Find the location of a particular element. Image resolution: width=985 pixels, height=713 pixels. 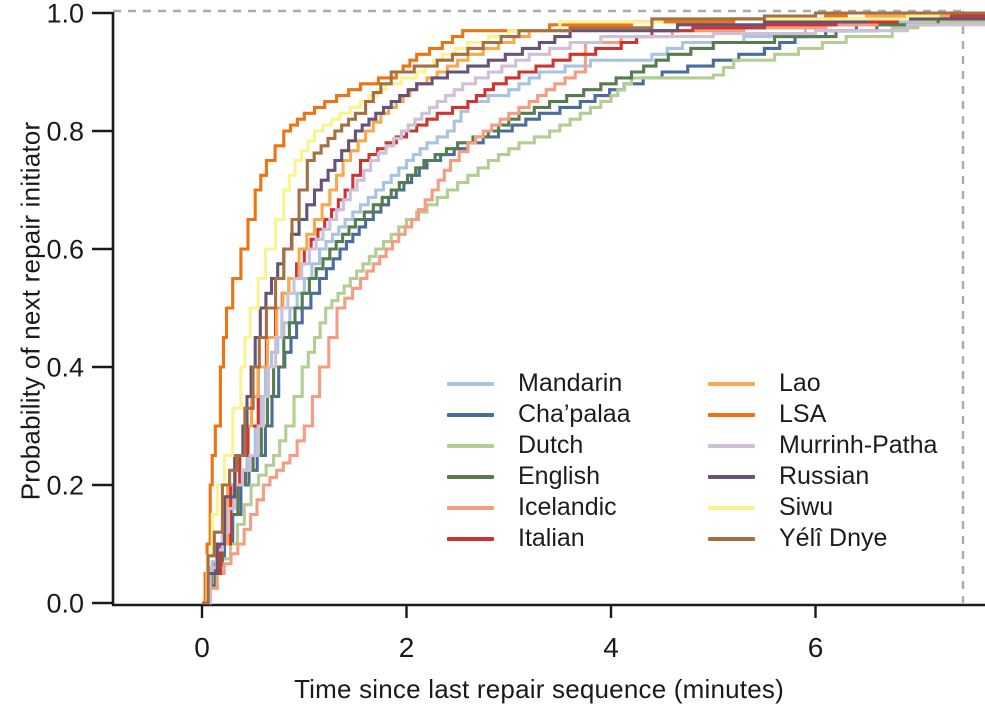

y-tick-label-0.2: 0.2 is located at coordinates (65, 486).